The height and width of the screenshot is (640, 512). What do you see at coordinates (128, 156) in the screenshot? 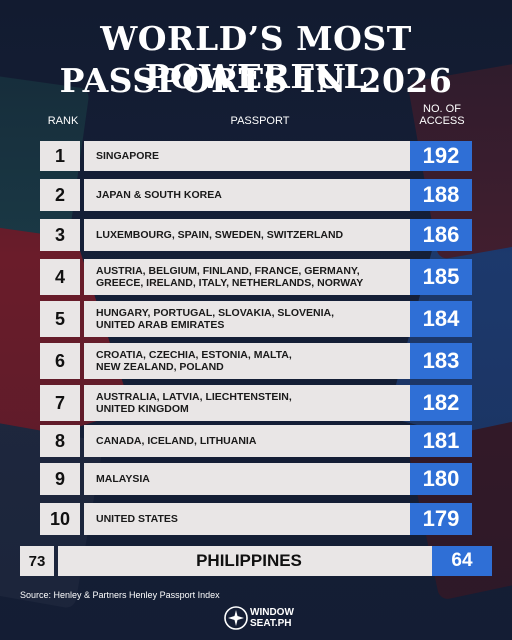
I see `passport-country-line: SINGAPORE` at bounding box center [128, 156].